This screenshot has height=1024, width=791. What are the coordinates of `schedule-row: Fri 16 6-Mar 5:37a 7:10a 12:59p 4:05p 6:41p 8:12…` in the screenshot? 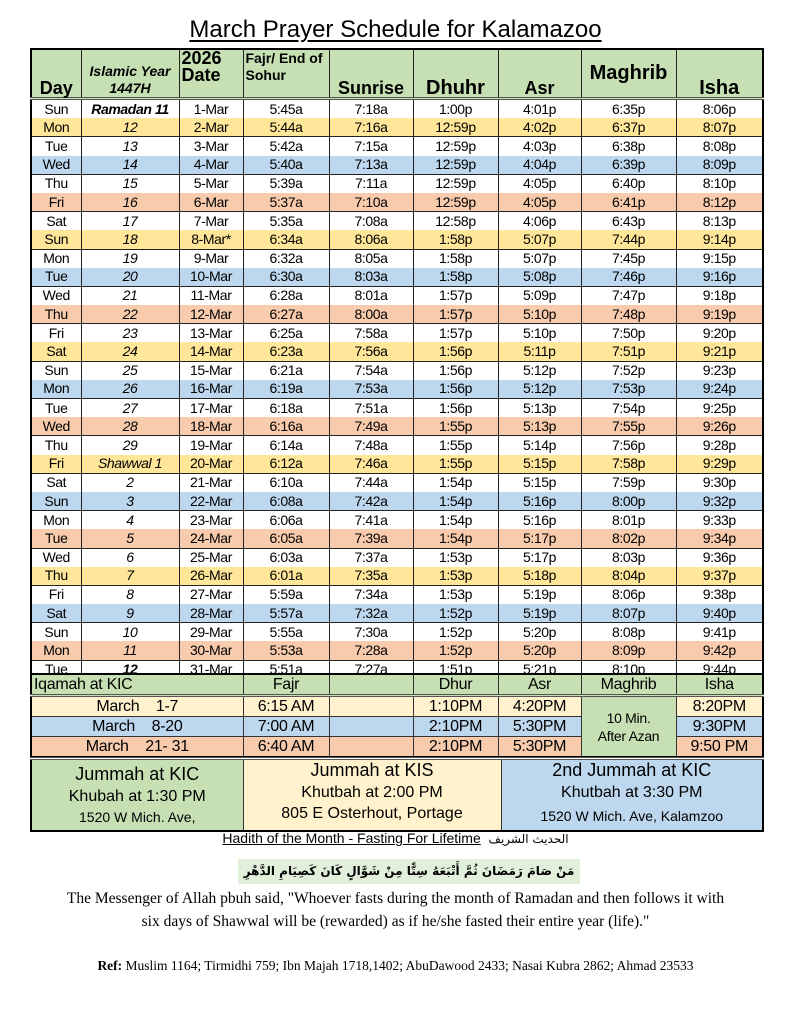 It's located at (397, 202).